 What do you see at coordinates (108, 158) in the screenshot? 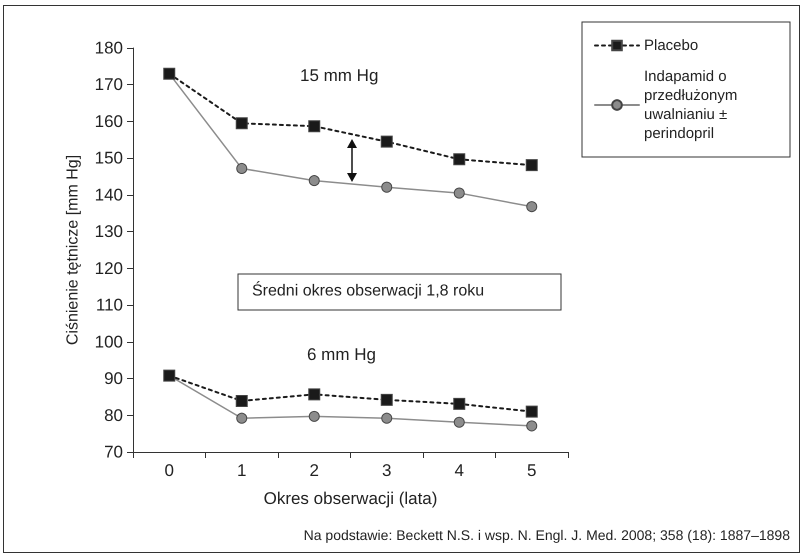
I see `y-tick-label: 150` at bounding box center [108, 158].